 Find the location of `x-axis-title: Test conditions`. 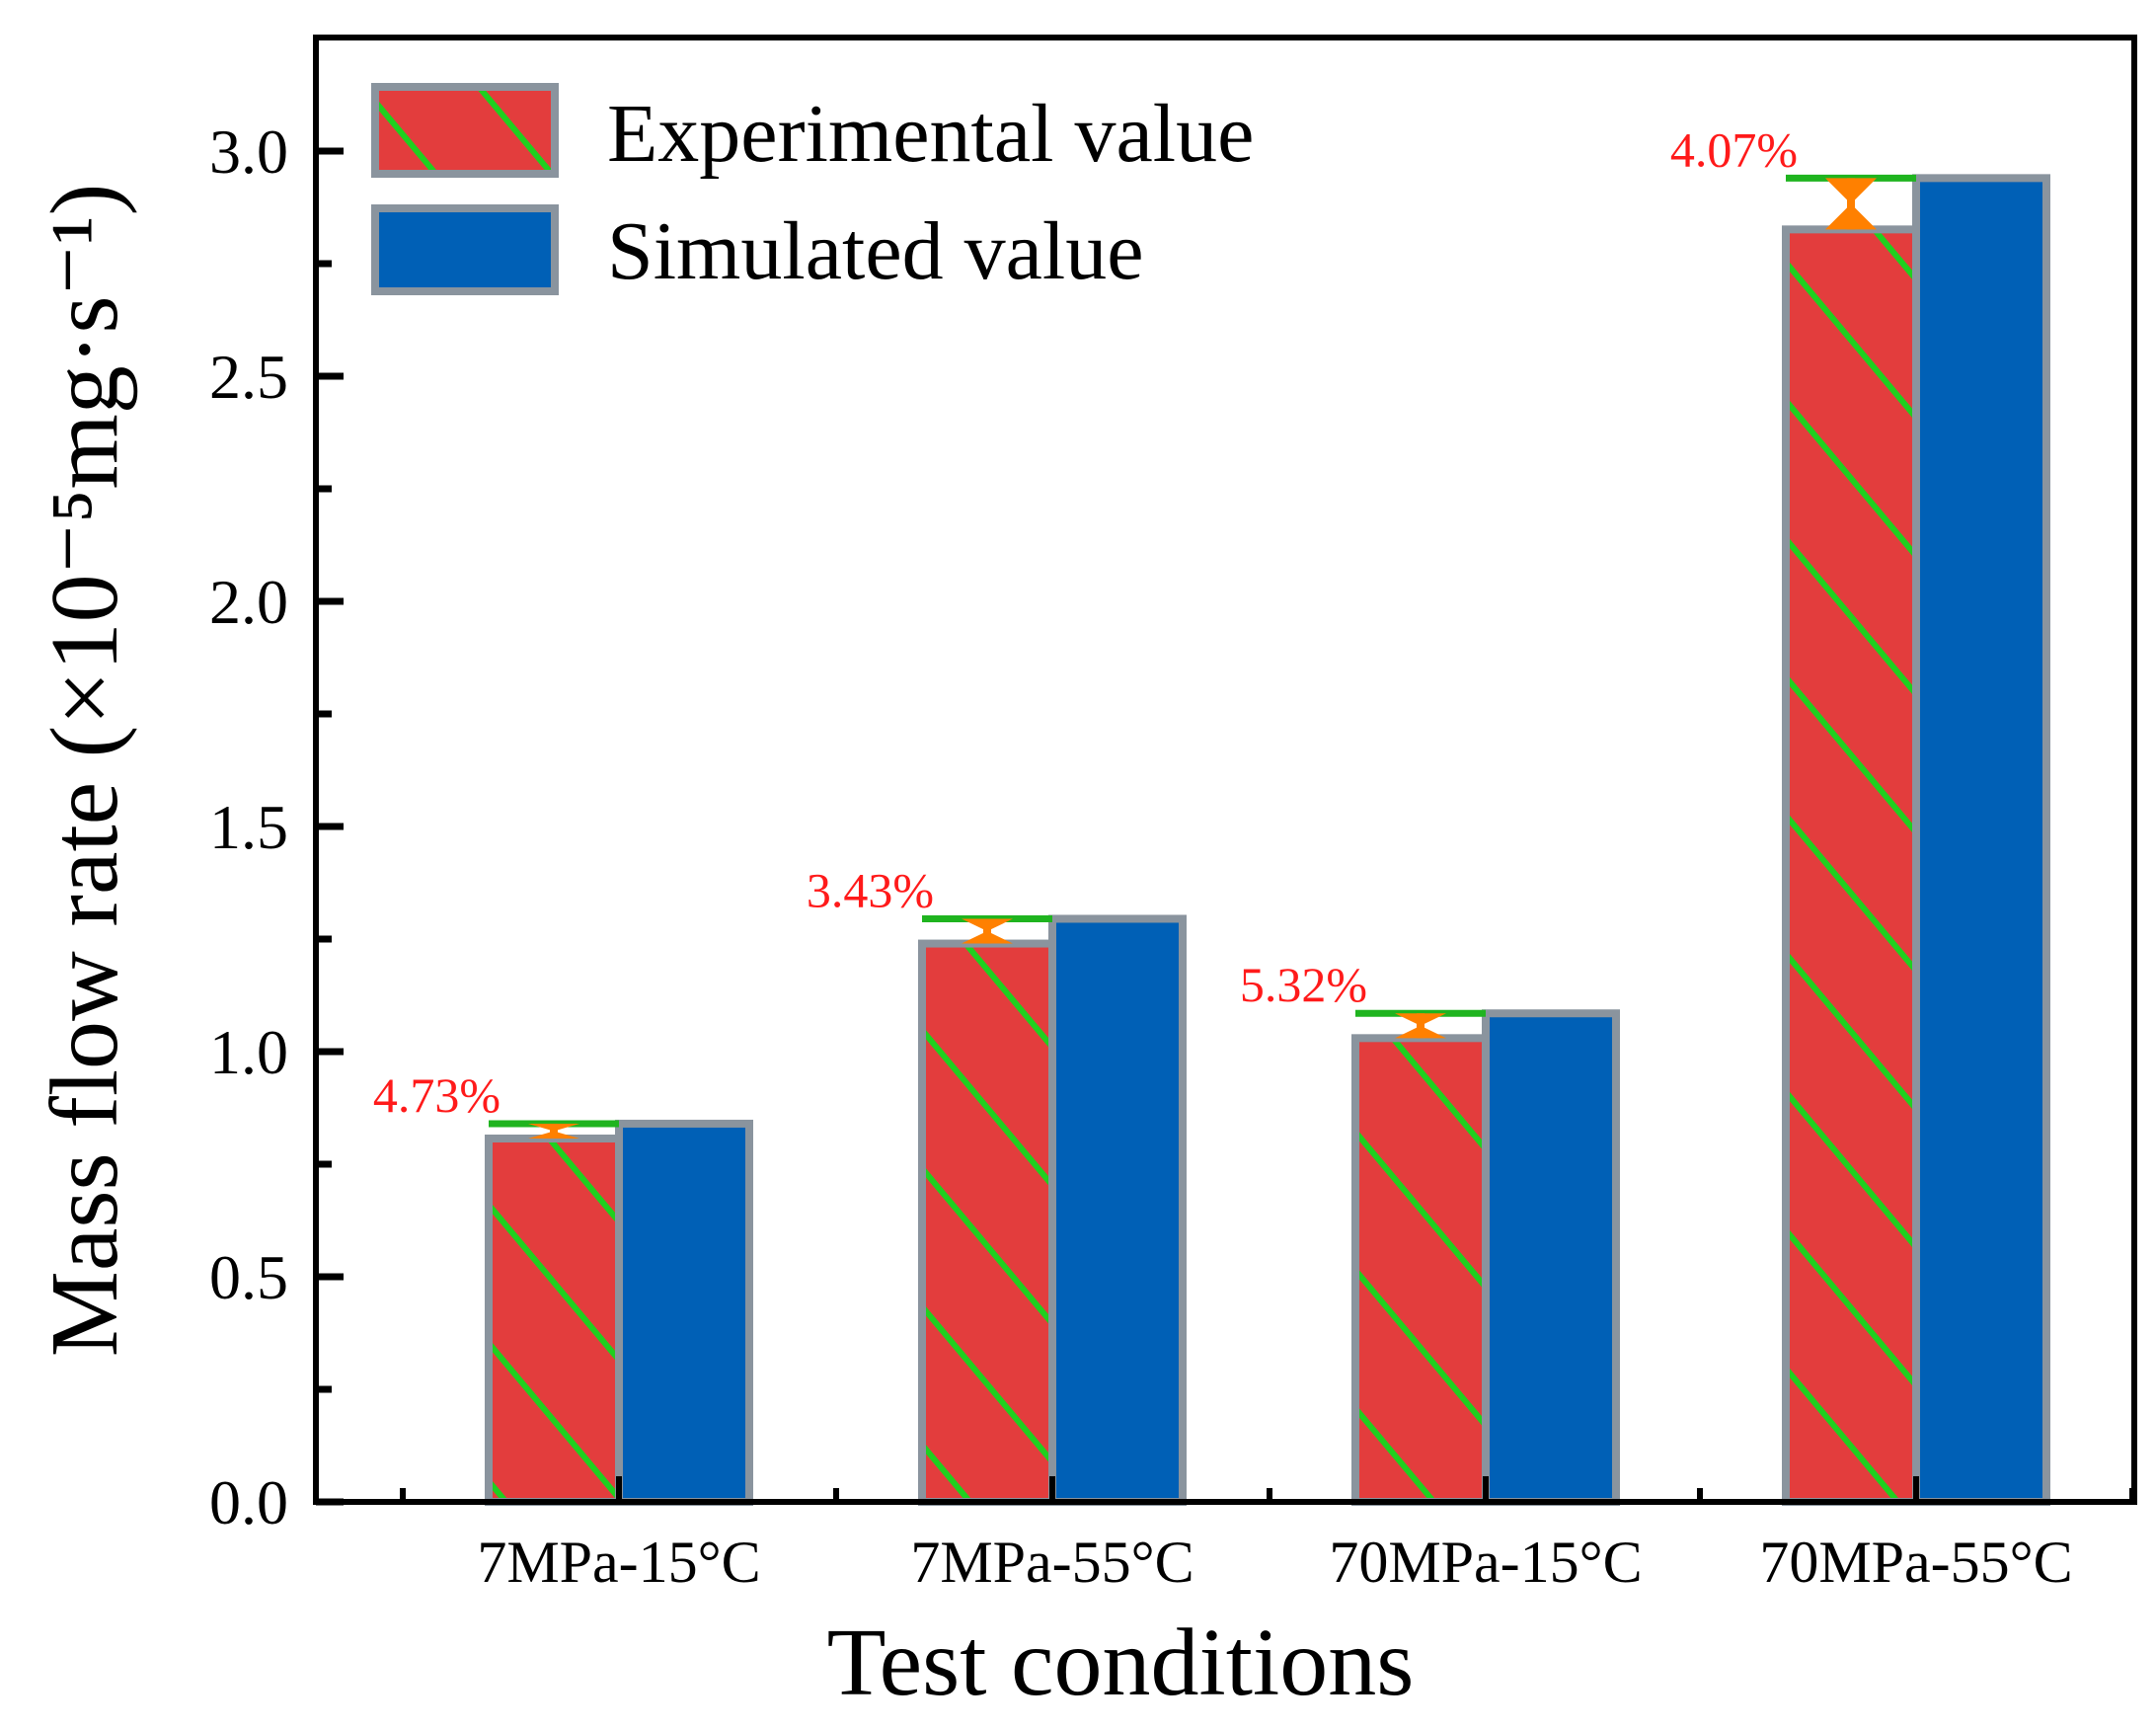

x-axis-title: Test conditions is located at coordinates (1121, 1663).